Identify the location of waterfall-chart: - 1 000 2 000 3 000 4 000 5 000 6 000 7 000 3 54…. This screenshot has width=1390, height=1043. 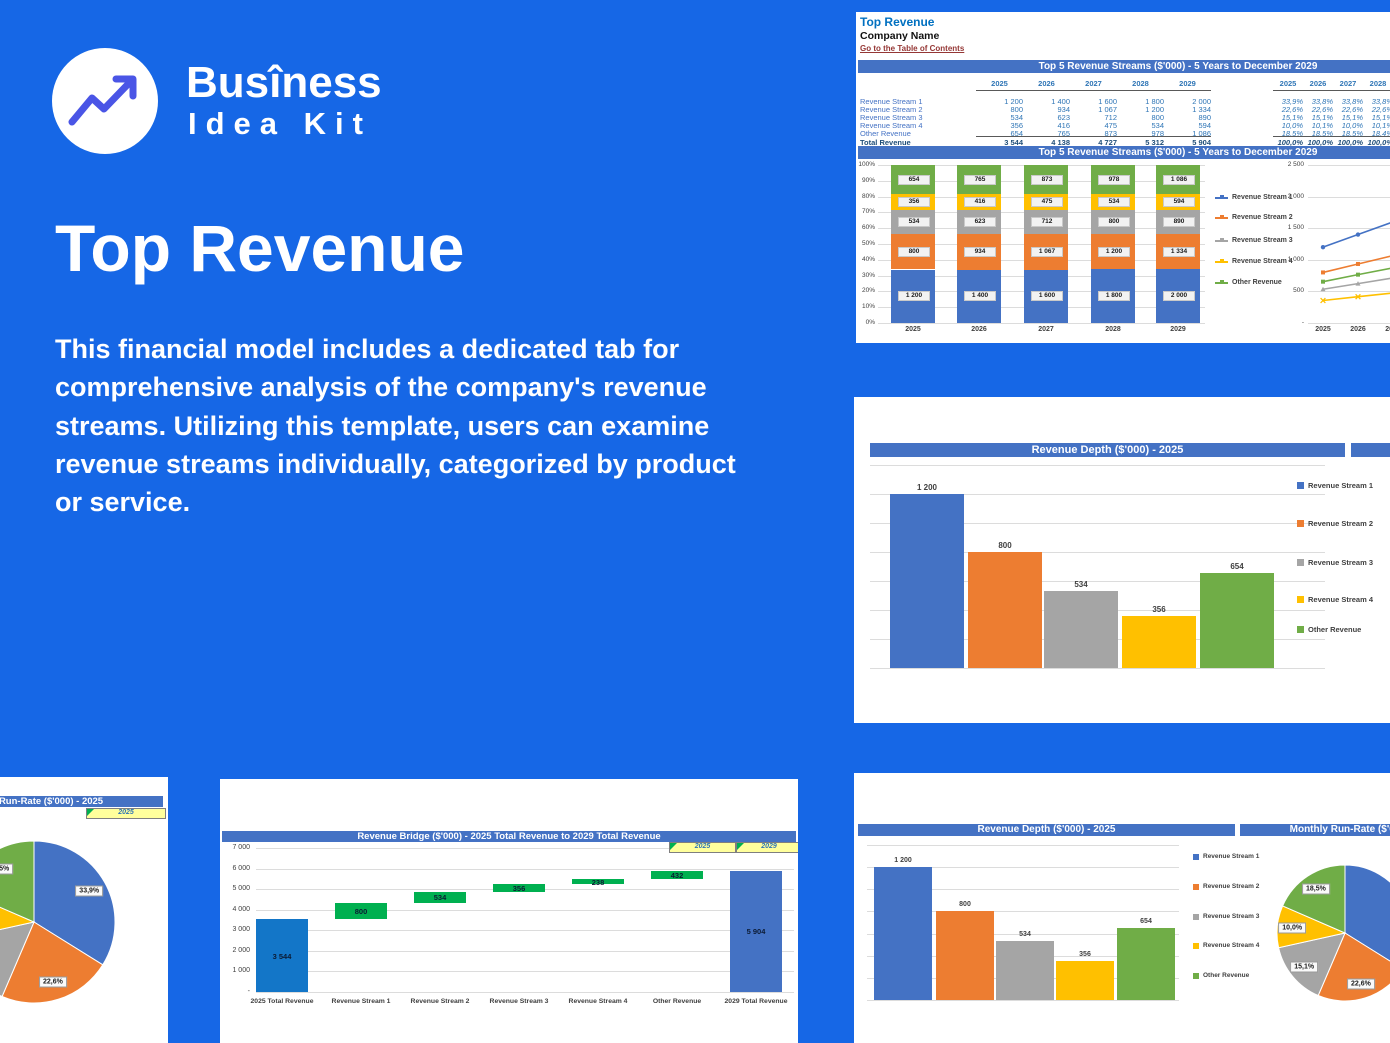
(509, 911).